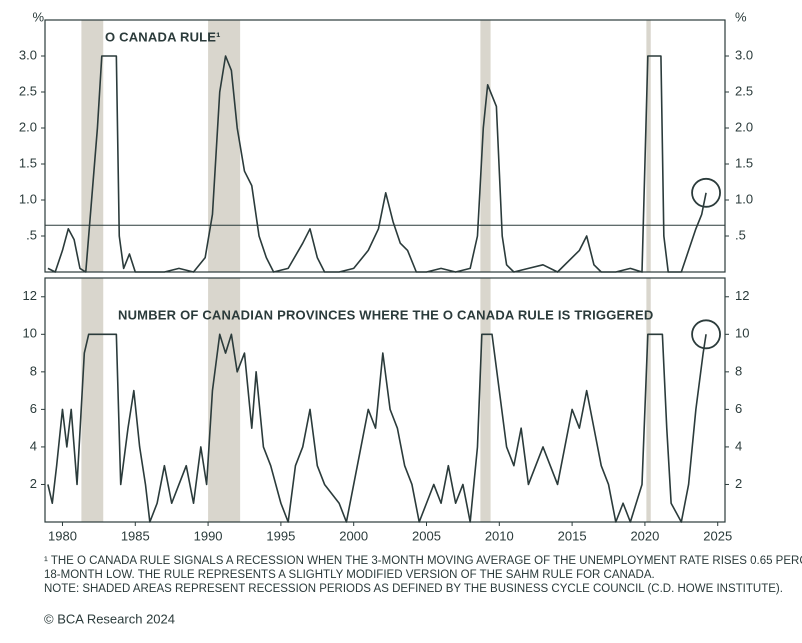 The image size is (802, 643). What do you see at coordinates (33, 483) in the screenshot?
I see `y-tick-label: 2` at bounding box center [33, 483].